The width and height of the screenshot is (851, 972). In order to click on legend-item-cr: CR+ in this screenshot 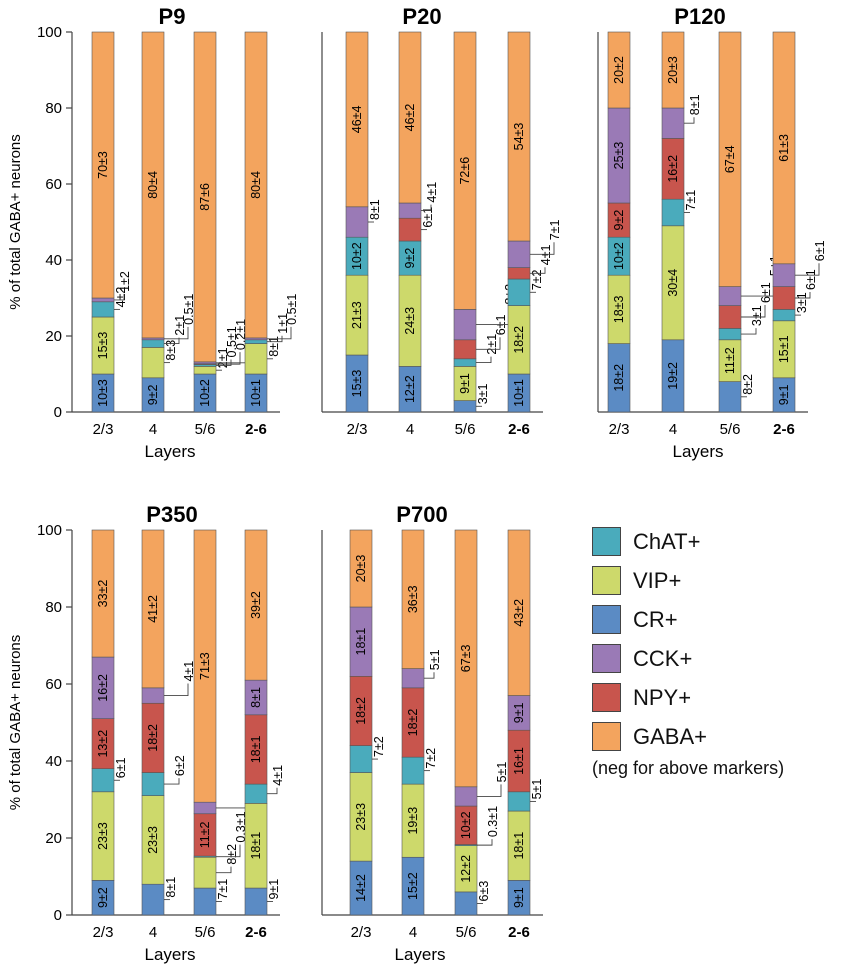, I will do `click(721, 619)`.